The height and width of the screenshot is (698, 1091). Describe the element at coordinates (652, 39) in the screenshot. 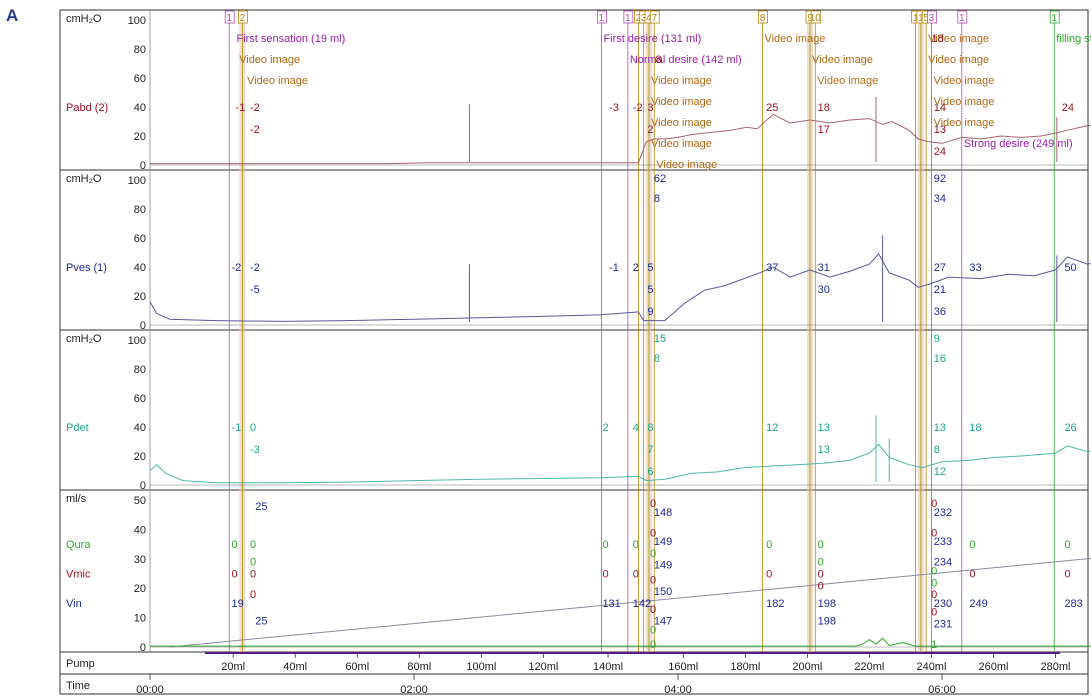

I see `event-annotation: First desire (131 ml)` at that location.